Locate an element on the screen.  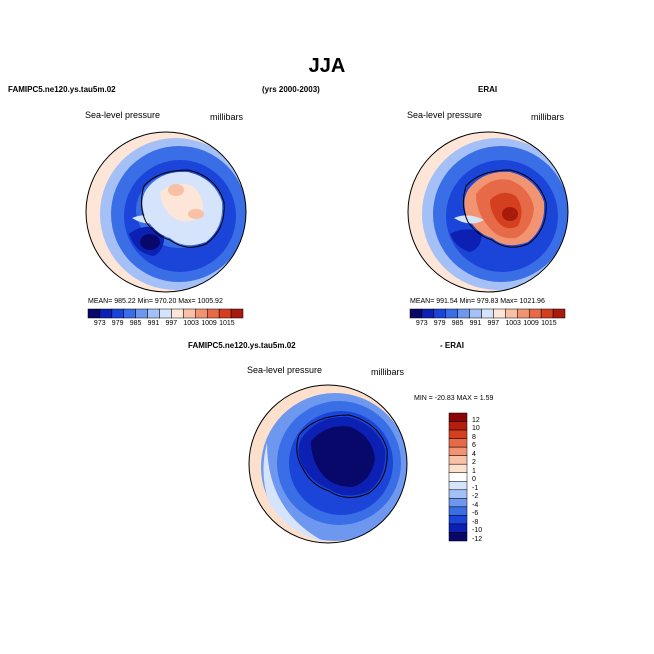
colorbar-tick-label: -2 is located at coordinates (475, 497).